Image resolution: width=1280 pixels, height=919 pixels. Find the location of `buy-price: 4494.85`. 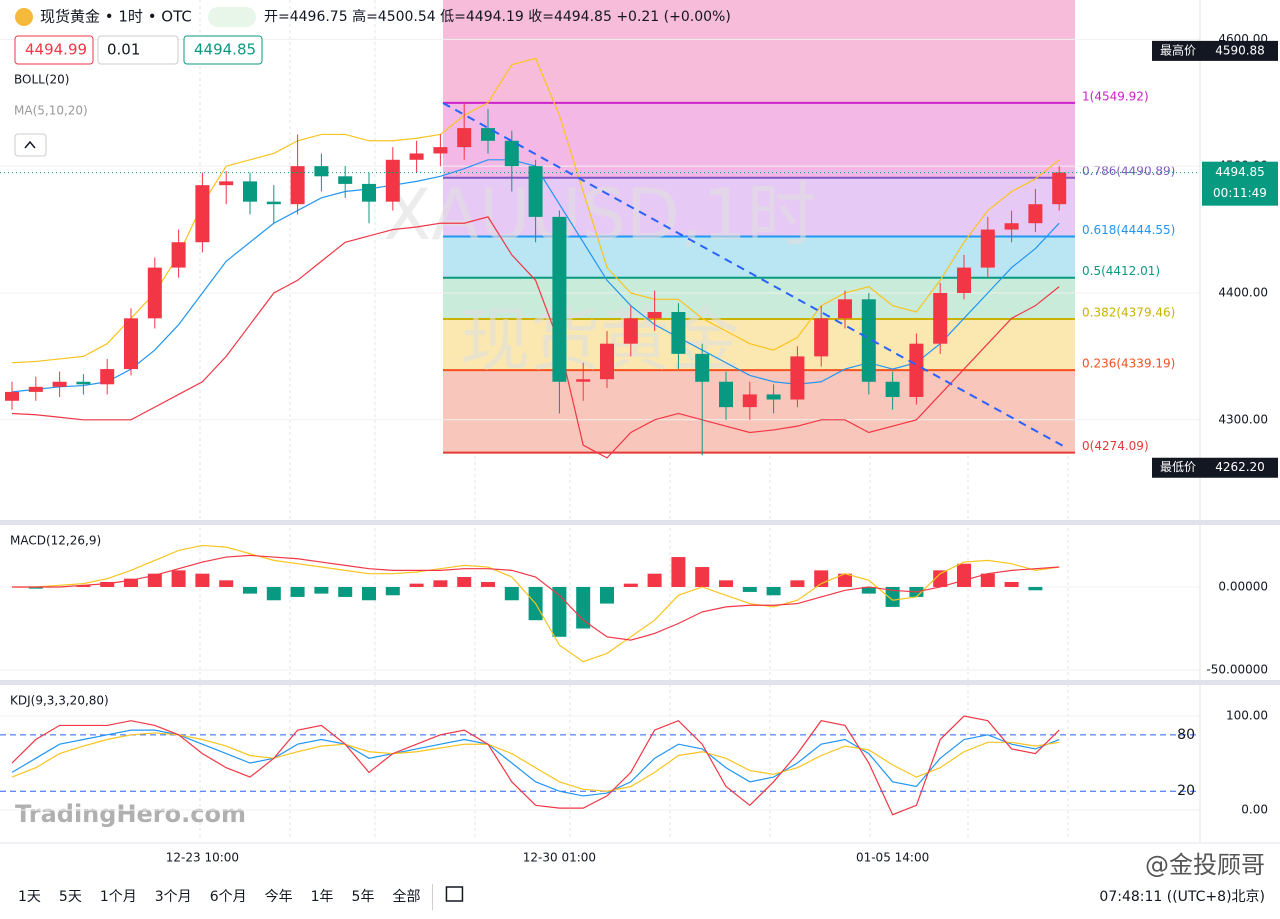

buy-price: 4494.85 is located at coordinates (225, 50).